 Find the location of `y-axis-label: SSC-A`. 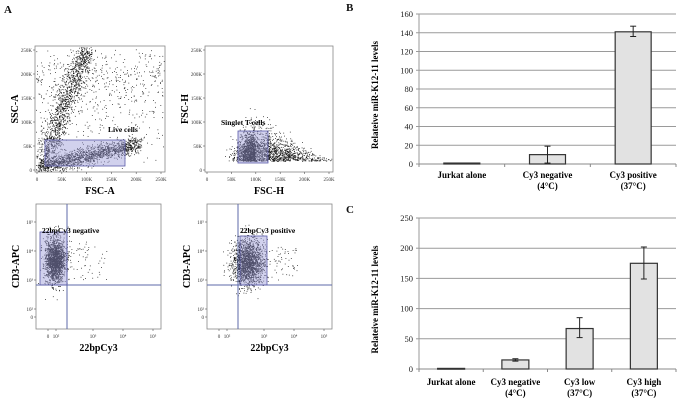

y-axis-label: SSC-A is located at coordinates (15, 109).